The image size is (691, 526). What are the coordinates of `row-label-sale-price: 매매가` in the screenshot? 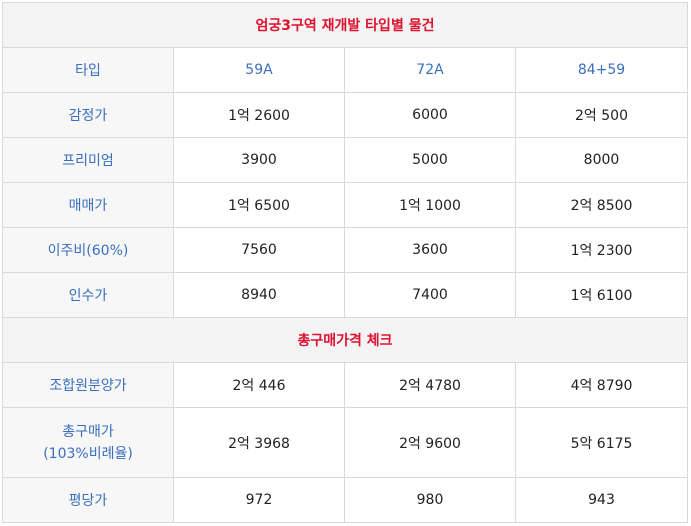 It's located at (88, 205).